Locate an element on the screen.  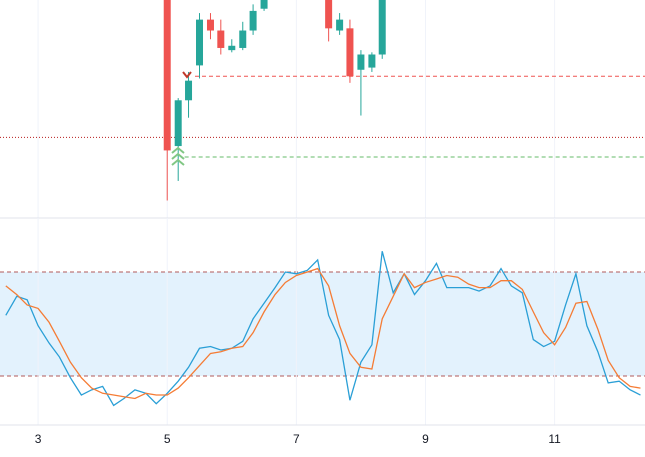
x-tick-label: 3 is located at coordinates (38, 439).